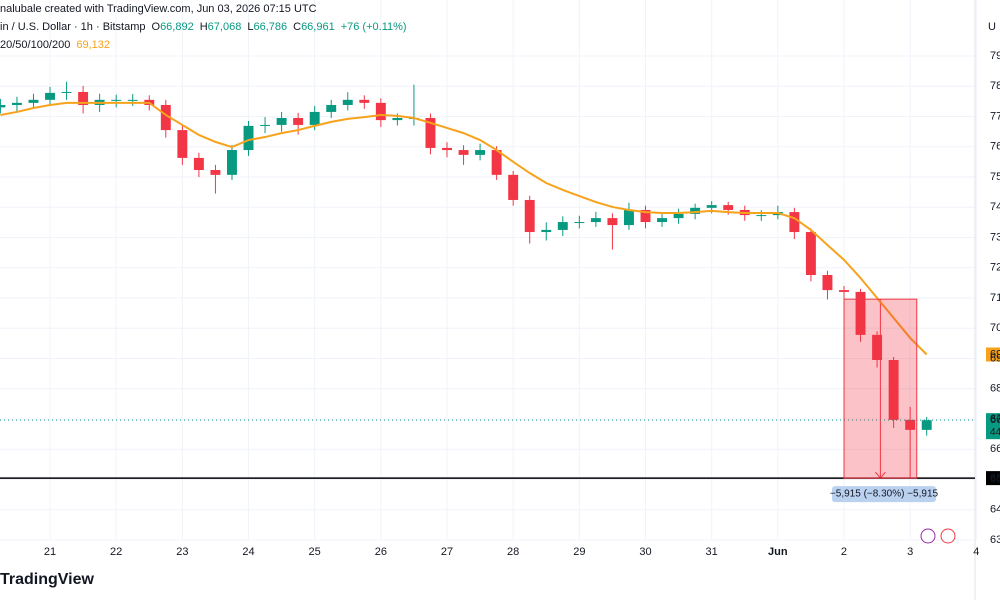 The width and height of the screenshot is (1000, 600). I want to click on ma-last: 69,132, so click(93, 45).